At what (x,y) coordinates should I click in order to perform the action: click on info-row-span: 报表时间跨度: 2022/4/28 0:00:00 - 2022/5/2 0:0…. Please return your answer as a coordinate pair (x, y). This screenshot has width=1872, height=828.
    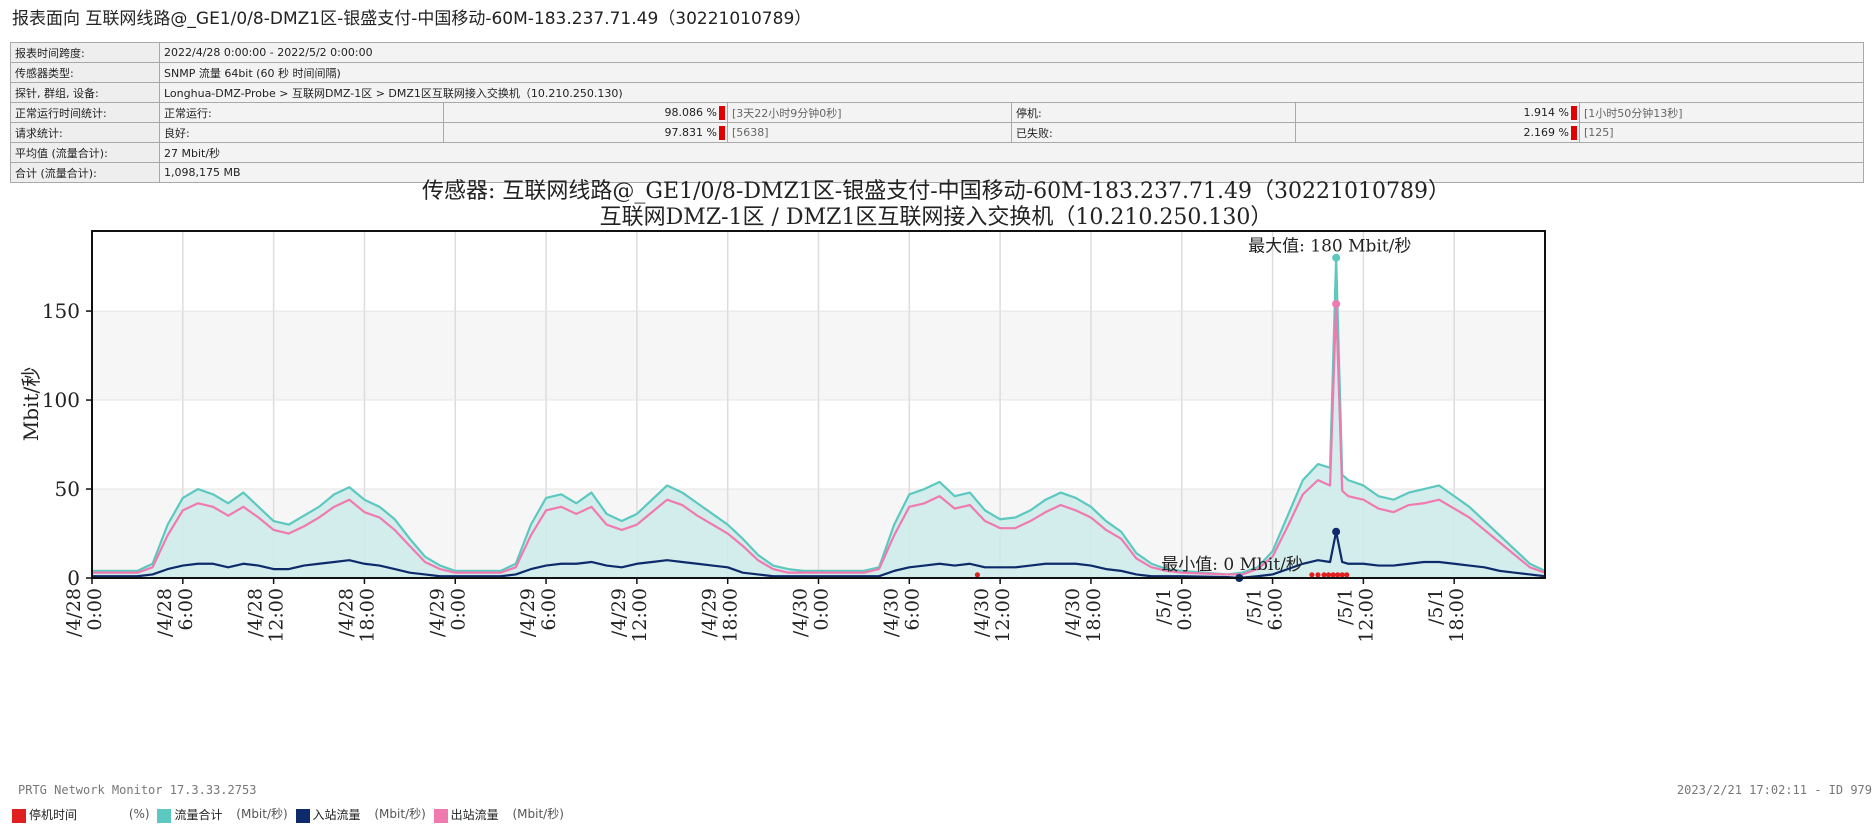
    Looking at the image, I should click on (937, 52).